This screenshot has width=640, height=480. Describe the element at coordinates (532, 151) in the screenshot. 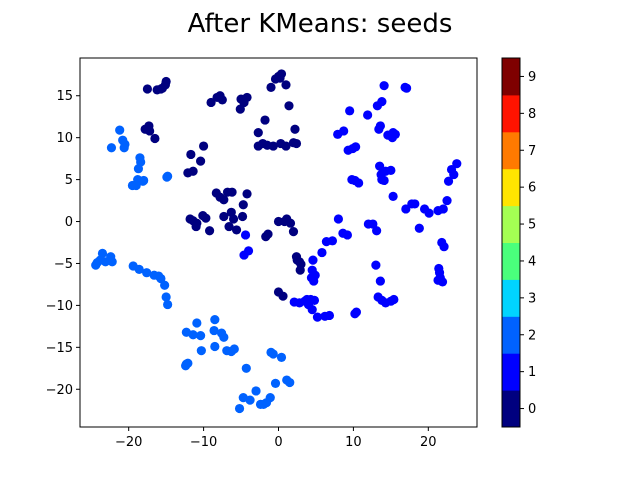

I see `colorbar-tick-label: 7` at that location.